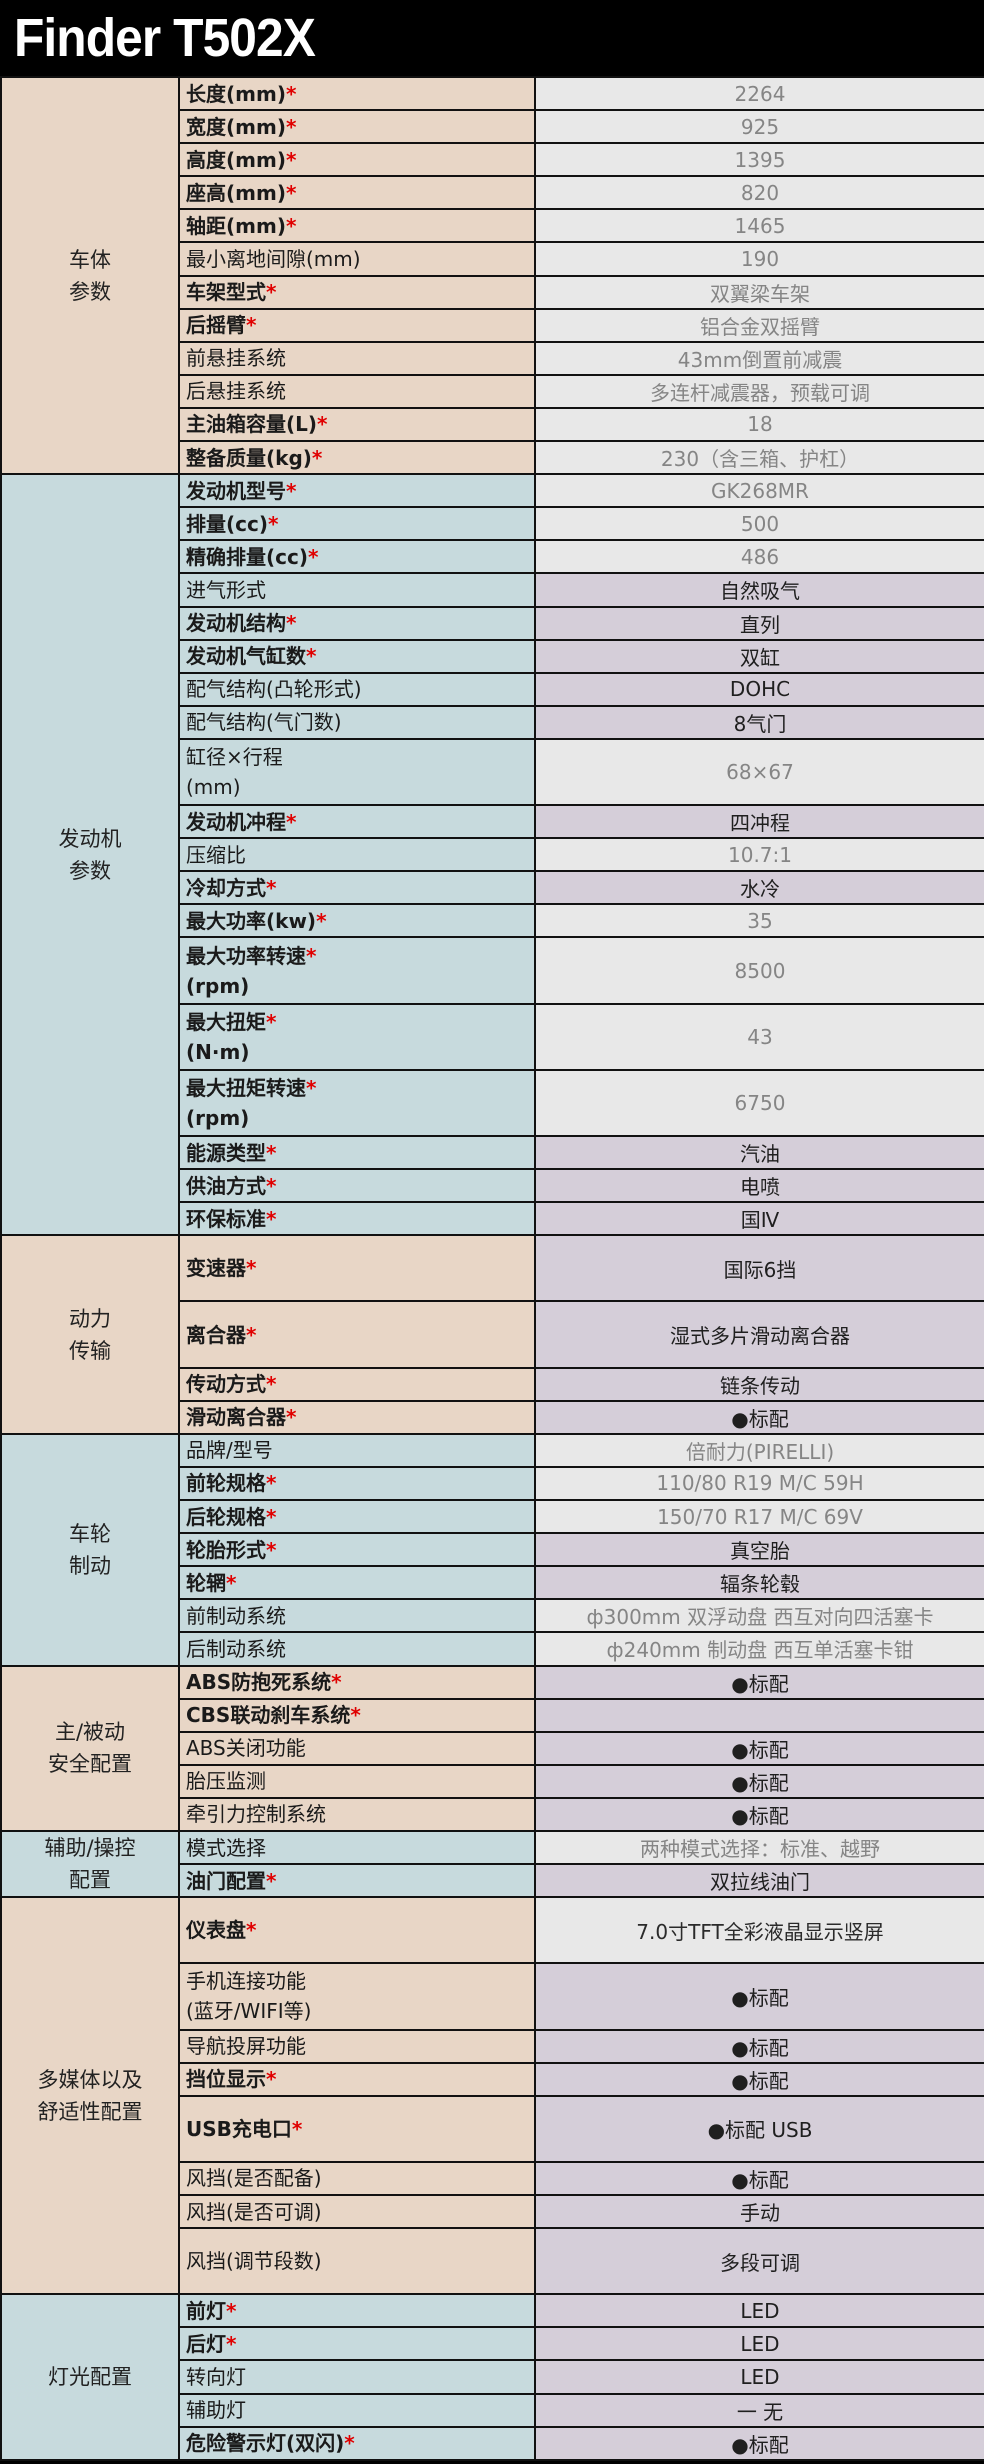 Image resolution: width=984 pixels, height=2464 pixels. Describe the element at coordinates (357, 1417) in the screenshot. I see `spec-label: 滑动离合器*` at that location.